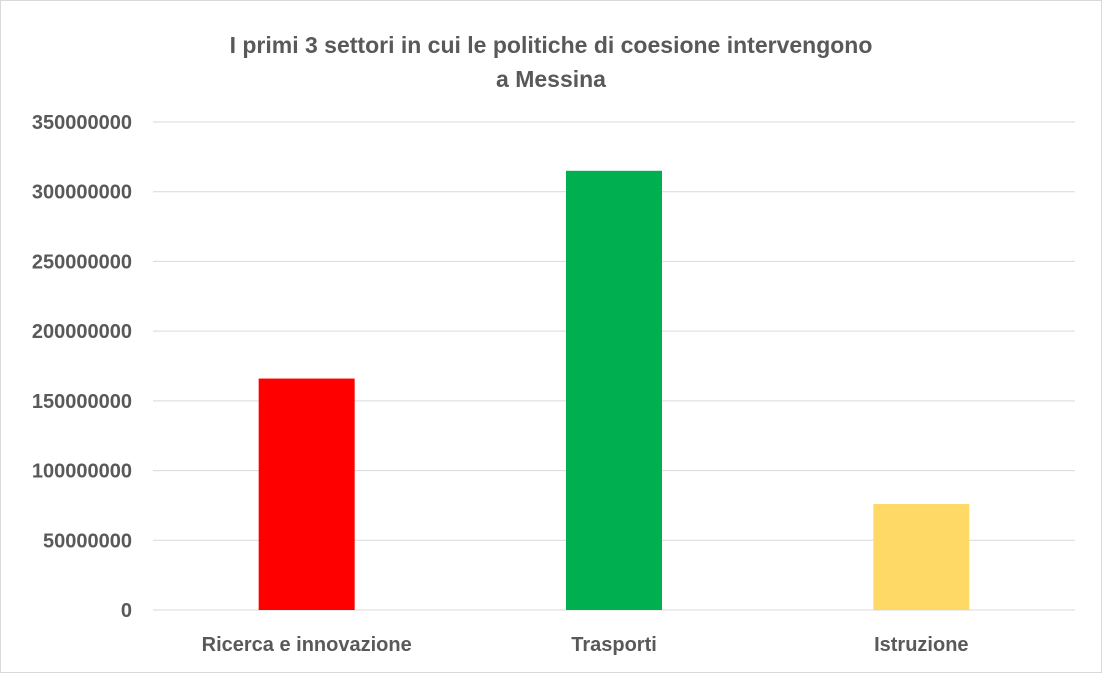 This screenshot has height=673, width=1102. I want to click on x-category-label: Ricerca e innovazione, so click(307, 645).